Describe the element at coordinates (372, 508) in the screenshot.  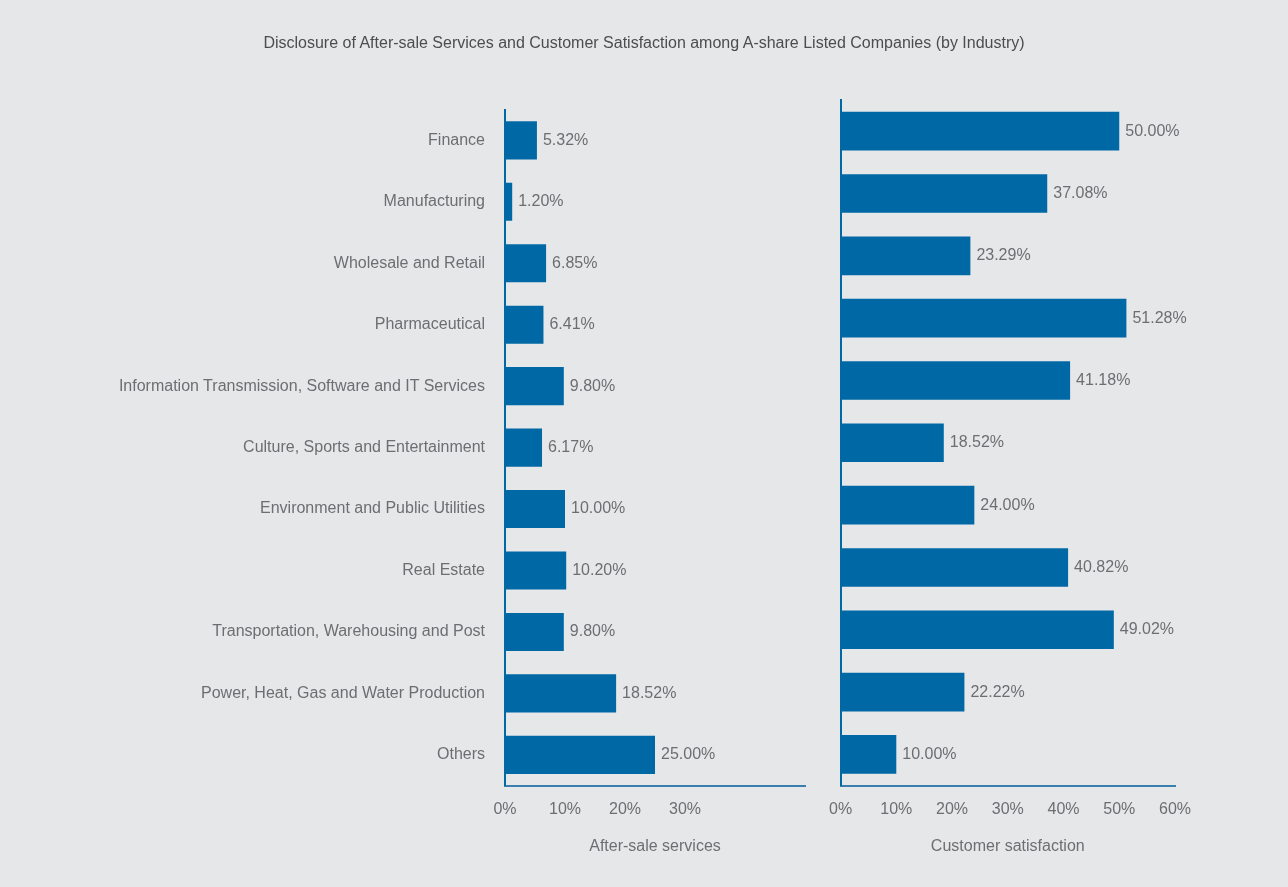
I see `y-tick-label: Environment and Public Utilities` at that location.